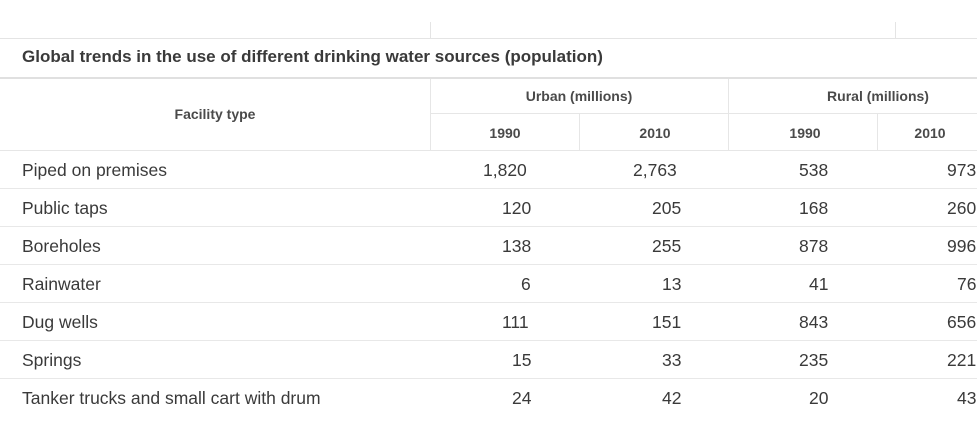  I want to click on header-bottom-divider, so click(488, 150).